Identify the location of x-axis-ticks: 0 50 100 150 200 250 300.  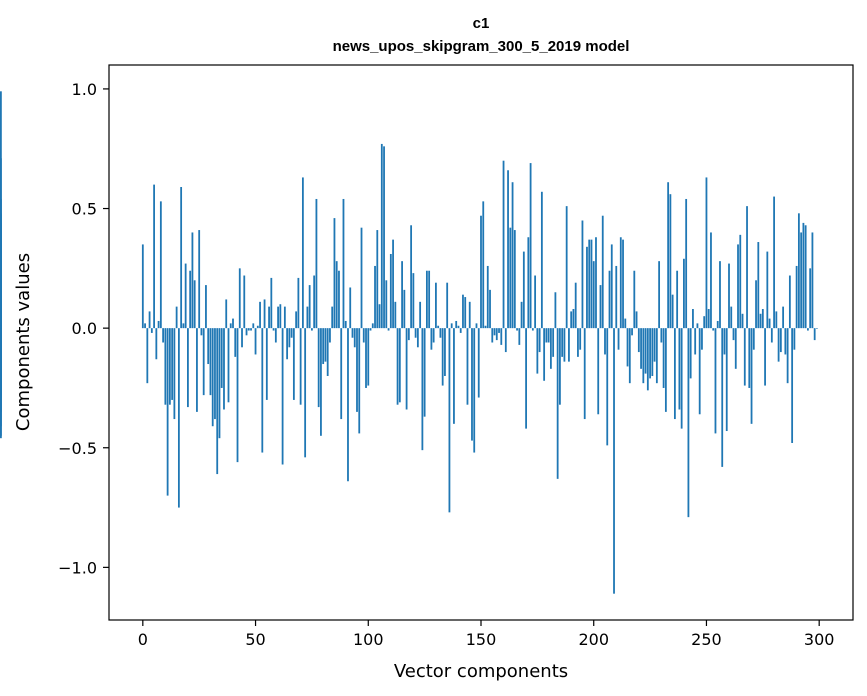
(486, 634).